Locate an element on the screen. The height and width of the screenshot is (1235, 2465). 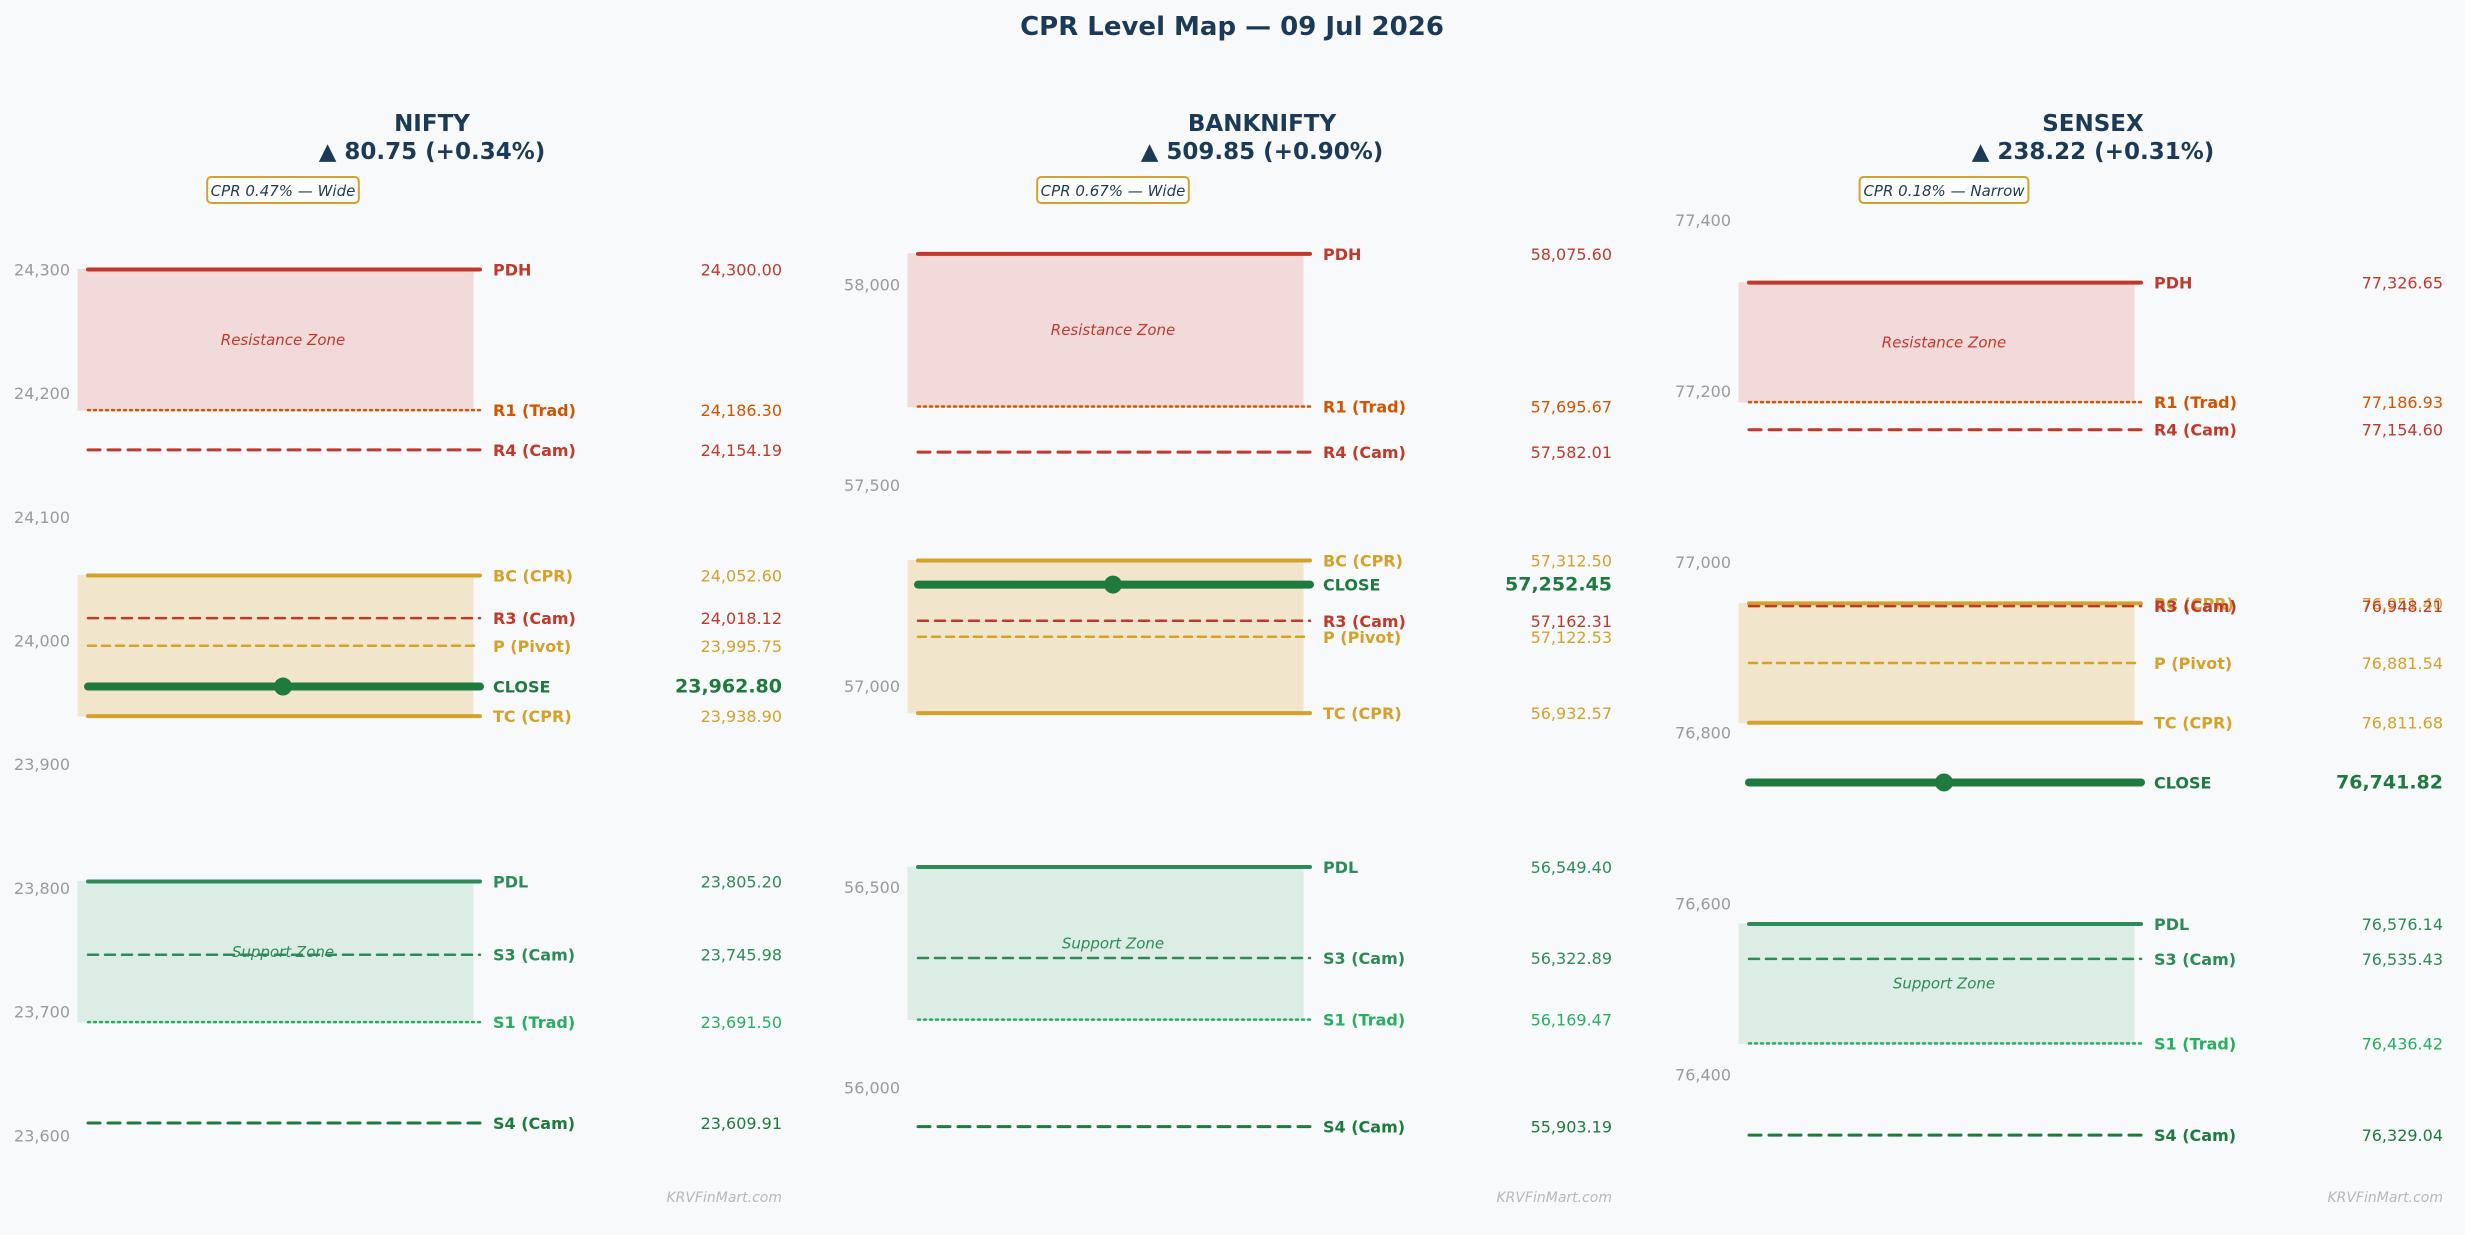
level-value-tc-cpr: 56,932.57 is located at coordinates (1571, 713).